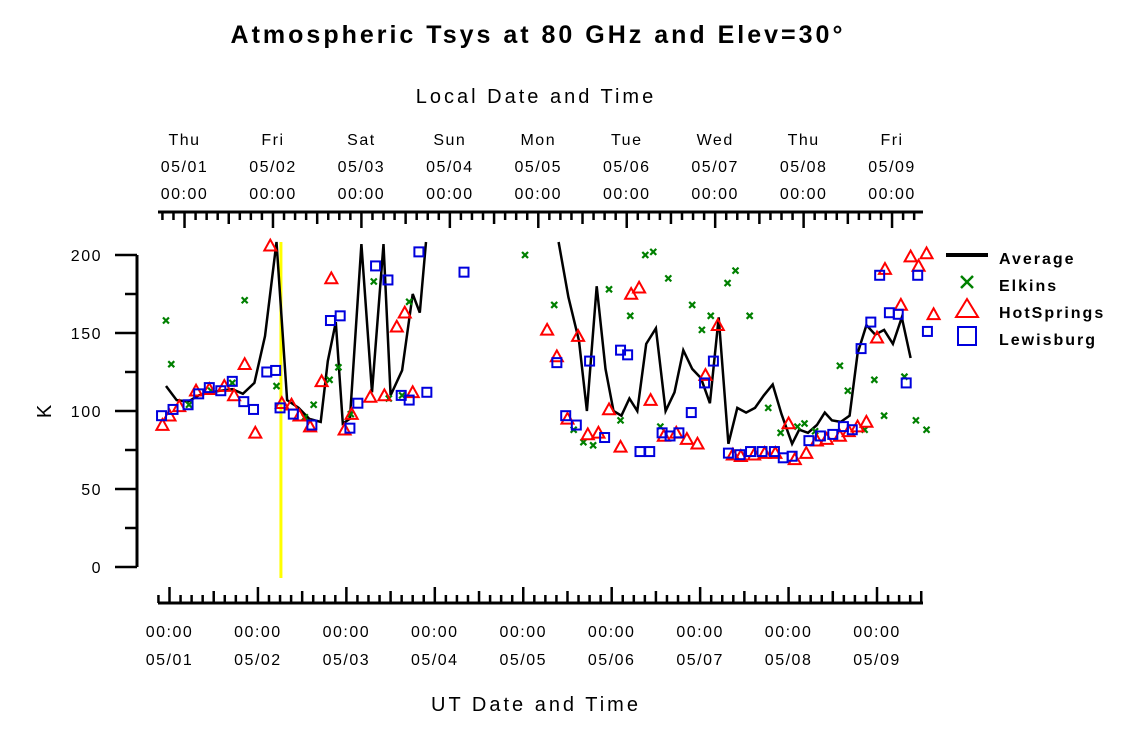 The height and width of the screenshot is (731, 1125). Describe the element at coordinates (362, 167) in the screenshot. I see `top-tick-date: 05/03` at that location.